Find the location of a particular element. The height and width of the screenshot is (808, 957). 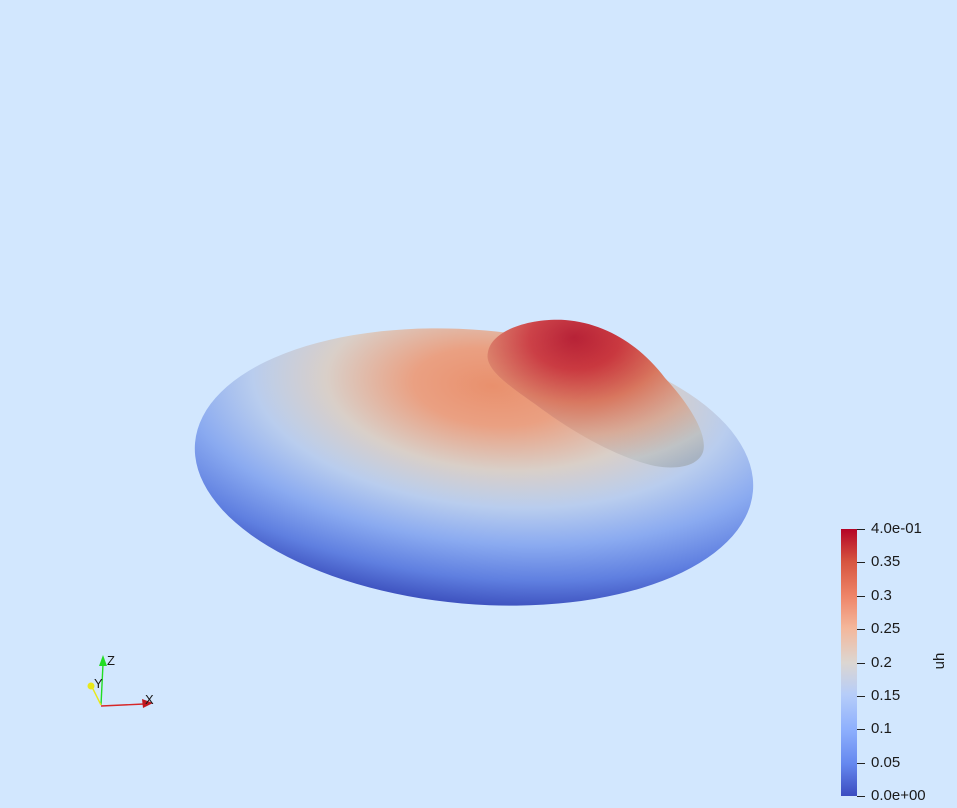

z-axis-line is located at coordinates (102, 684).